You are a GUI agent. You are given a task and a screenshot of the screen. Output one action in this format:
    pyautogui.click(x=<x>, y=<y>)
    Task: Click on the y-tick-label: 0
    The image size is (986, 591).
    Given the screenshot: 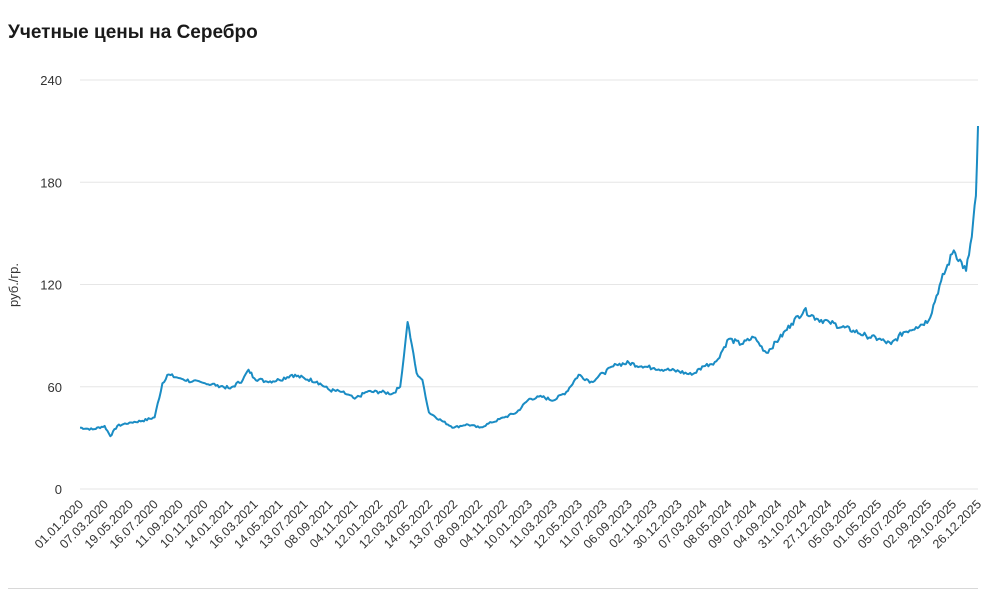 What is the action you would take?
    pyautogui.click(x=58, y=489)
    